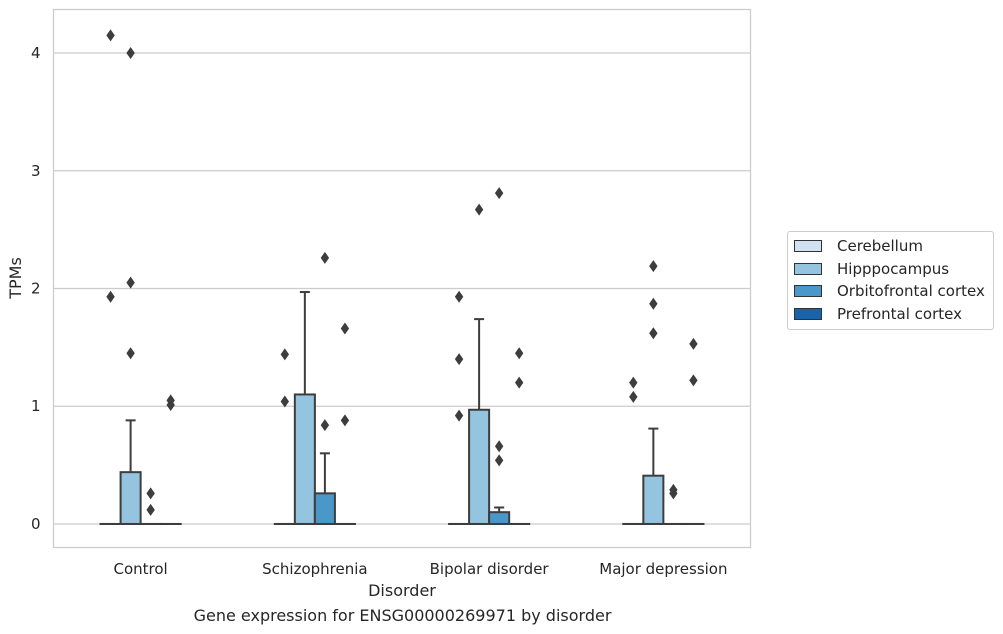 The height and width of the screenshot is (634, 1003). What do you see at coordinates (893, 268) in the screenshot?
I see `legend-label: Hipppocampus` at bounding box center [893, 268].